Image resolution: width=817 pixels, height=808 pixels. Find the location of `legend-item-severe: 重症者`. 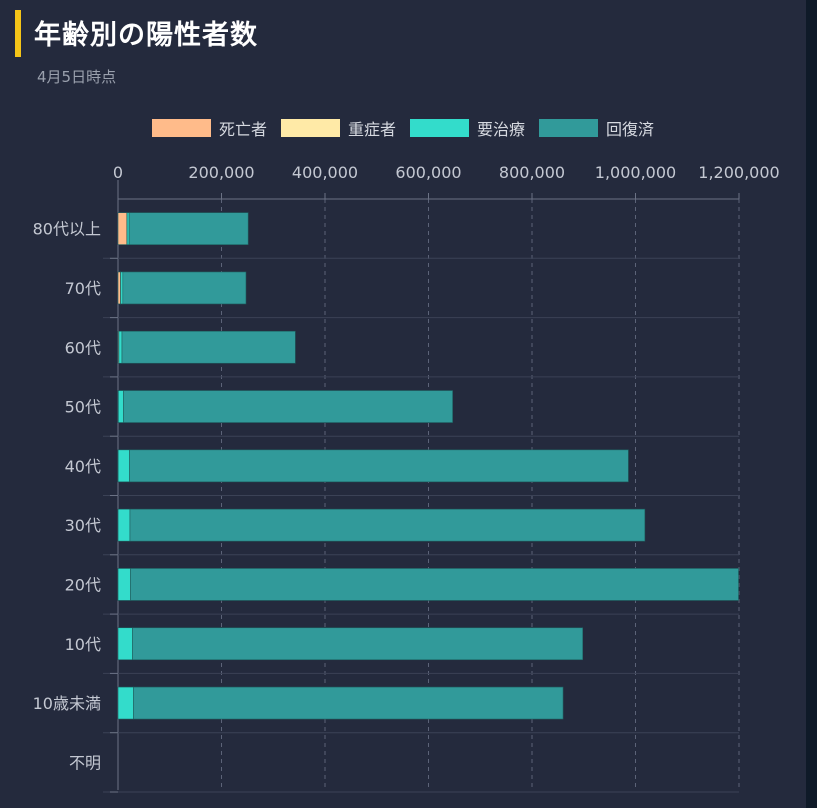

legend-item-severe: 重症者 is located at coordinates (338, 128).